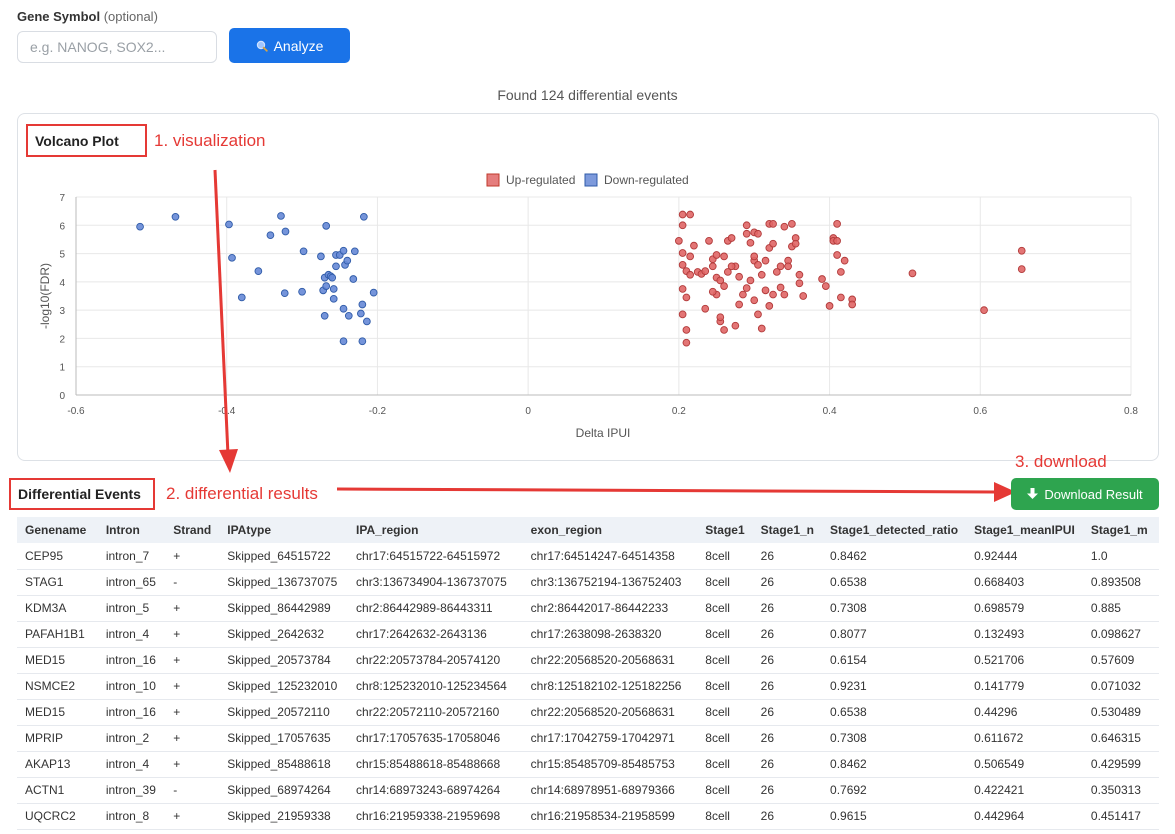 Image resolution: width=1175 pixels, height=834 pixels. I want to click on table-cell: 0.7692, so click(894, 790).